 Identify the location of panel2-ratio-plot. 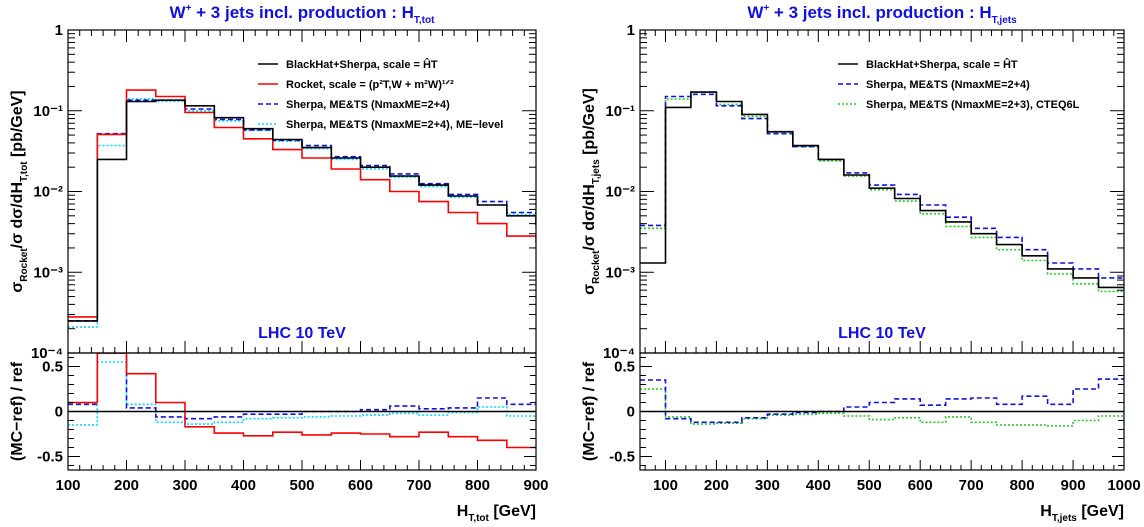
(882, 402).